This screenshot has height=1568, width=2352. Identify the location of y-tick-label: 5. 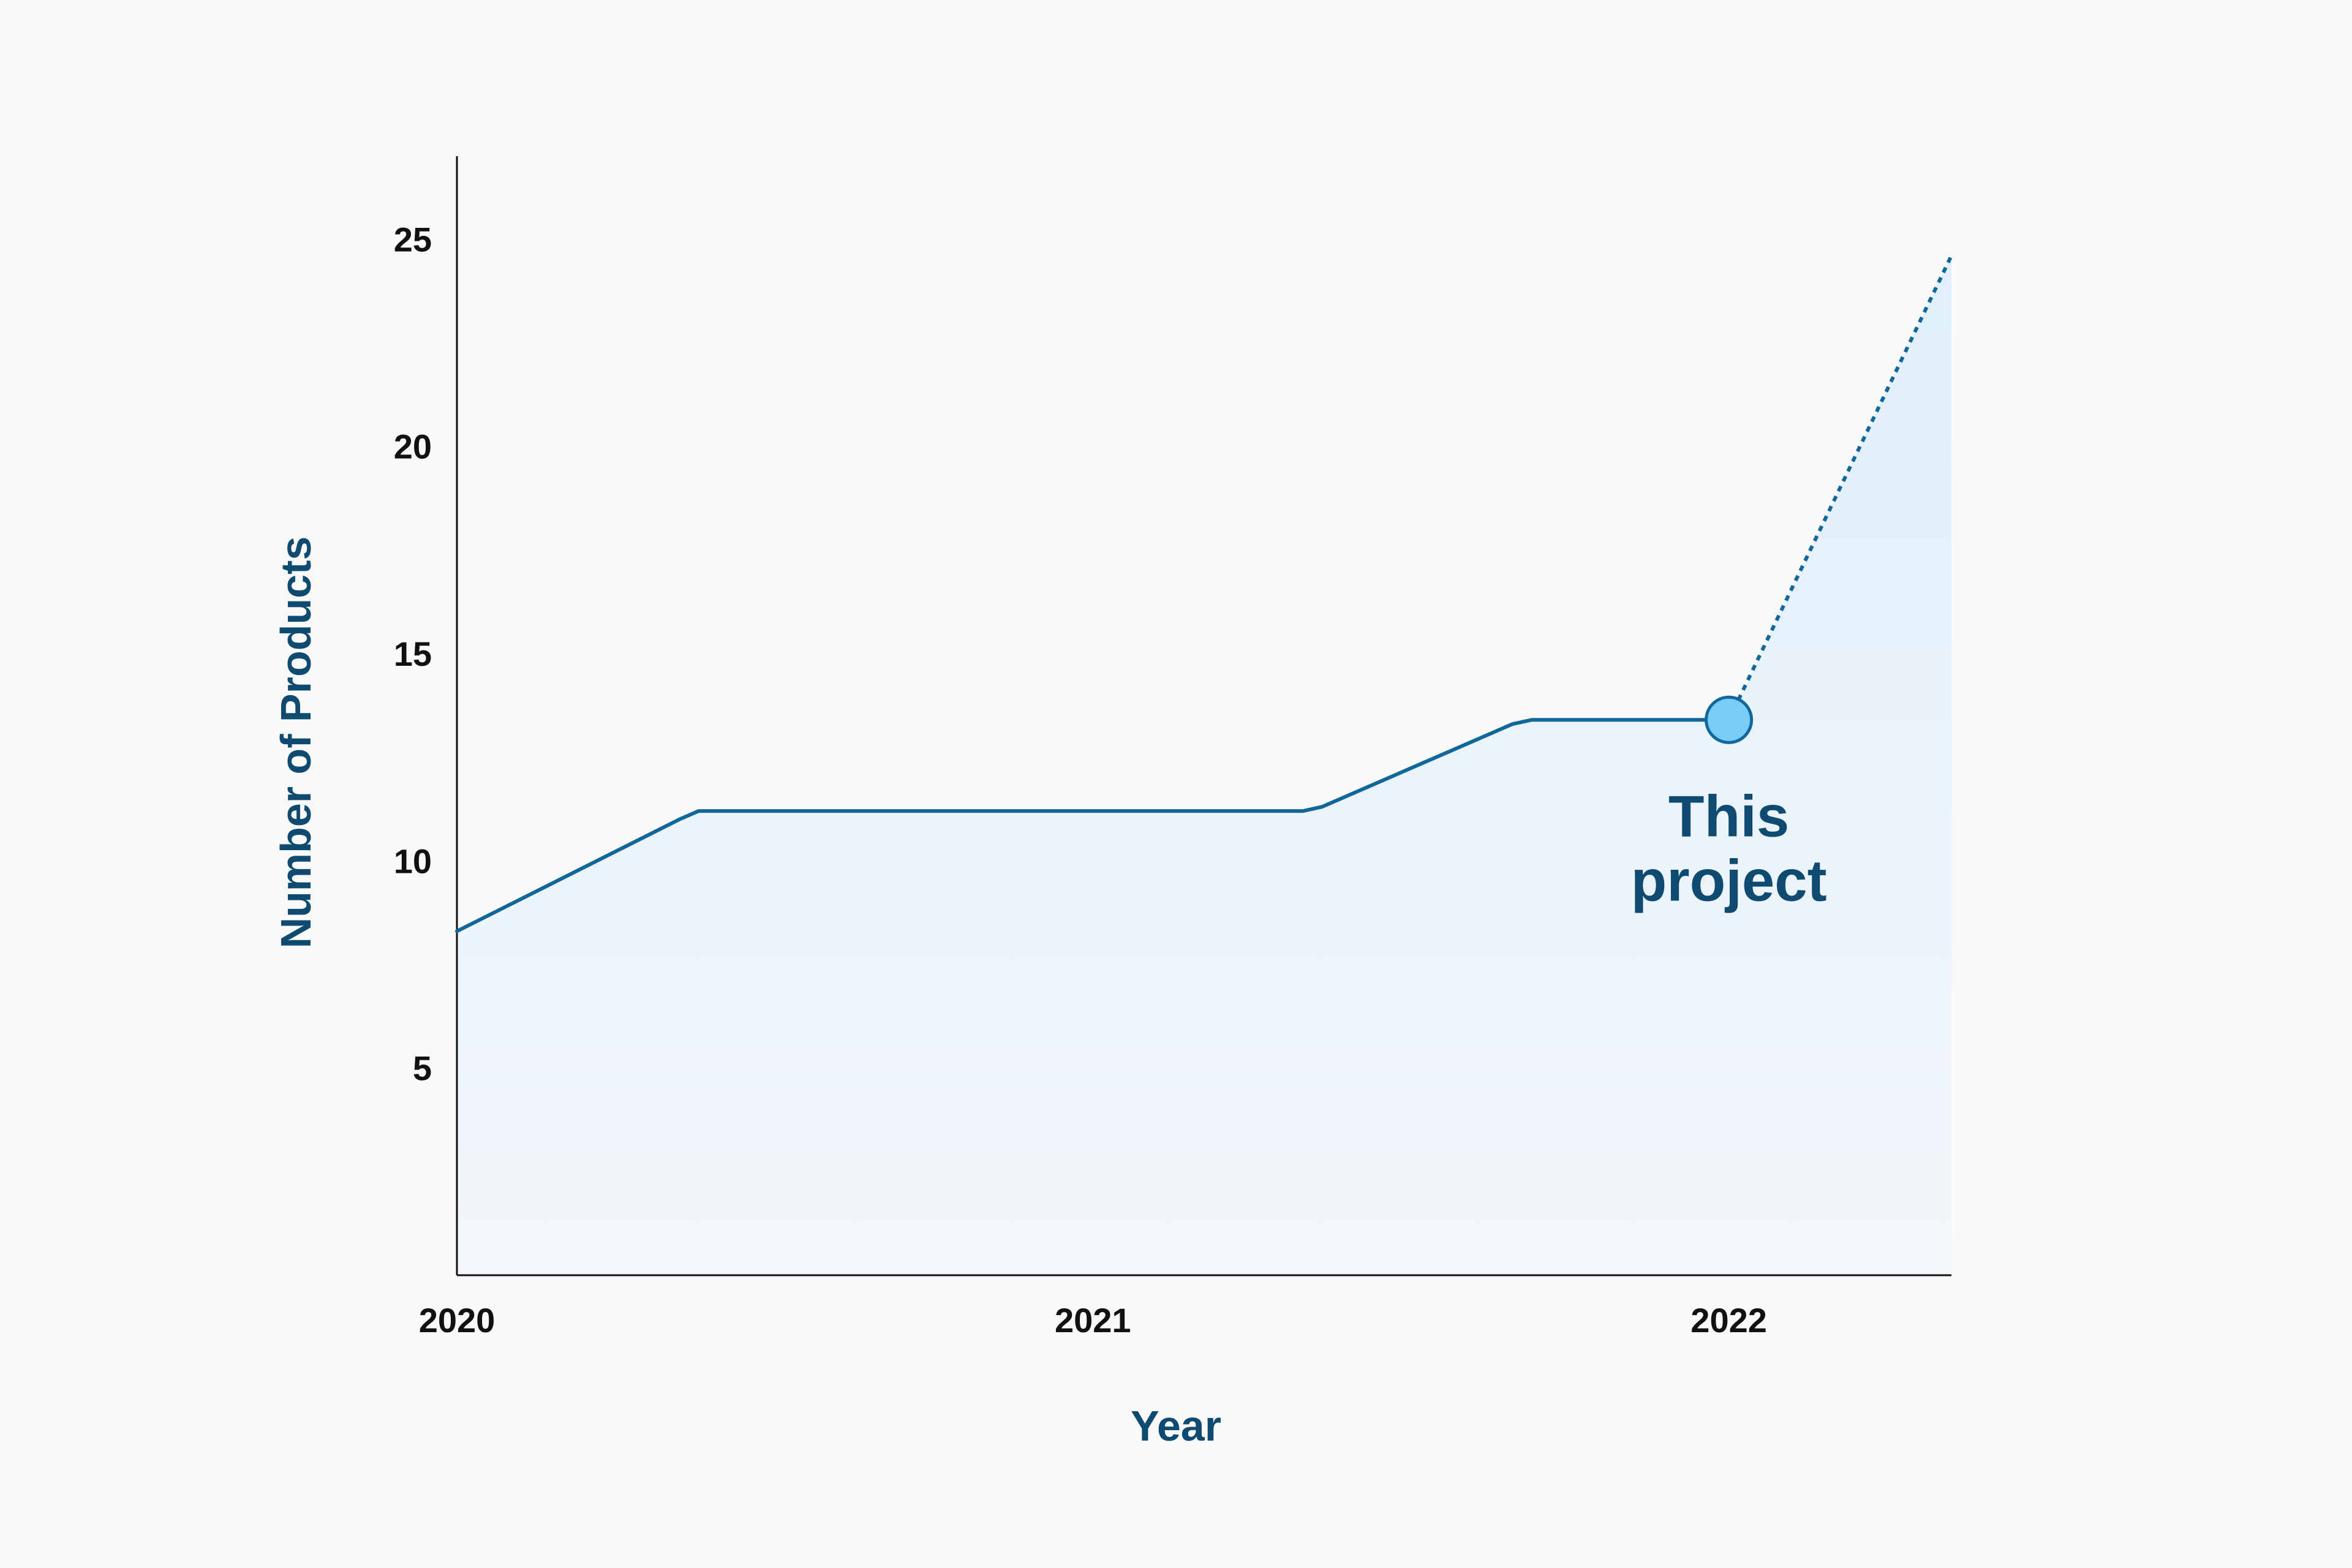
(423, 1069).